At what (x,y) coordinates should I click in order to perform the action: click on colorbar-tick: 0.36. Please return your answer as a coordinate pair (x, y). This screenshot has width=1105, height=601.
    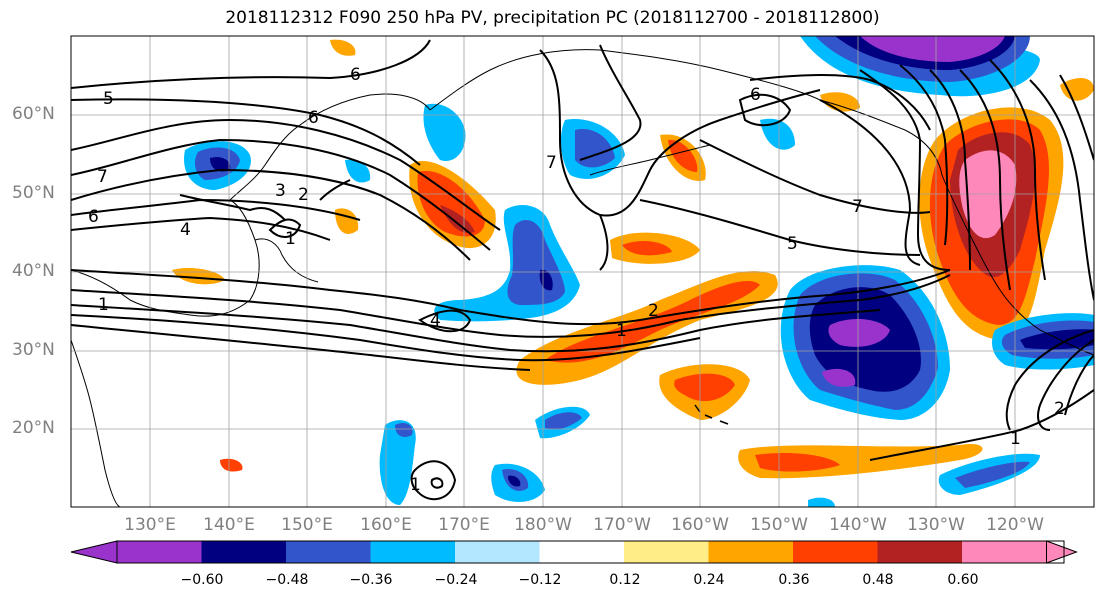
    Looking at the image, I should click on (794, 580).